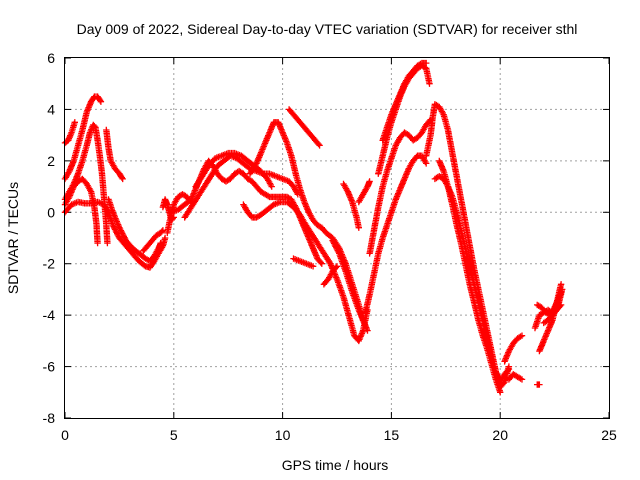 Image resolution: width=640 pixels, height=480 pixels. What do you see at coordinates (174, 435) in the screenshot?
I see `x-tick-label: 5` at bounding box center [174, 435].